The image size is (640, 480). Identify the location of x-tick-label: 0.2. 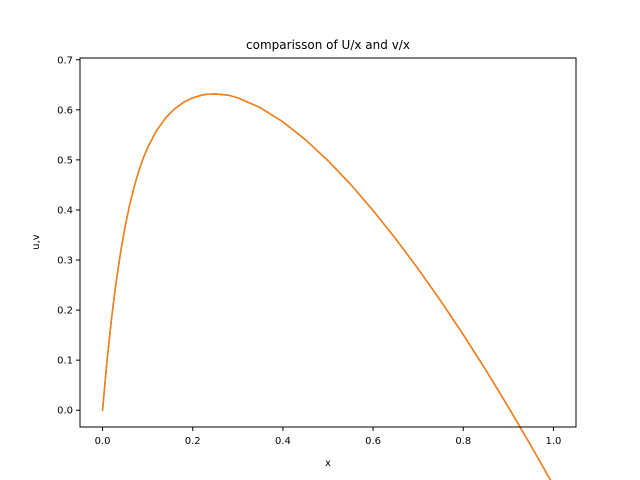
(193, 441).